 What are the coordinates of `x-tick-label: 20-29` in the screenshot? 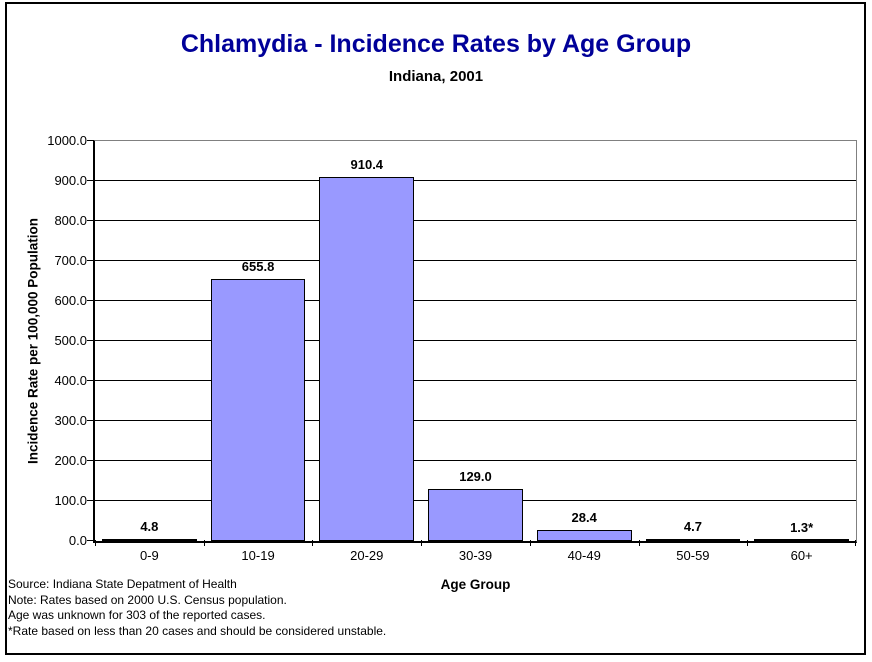 It's located at (367, 555).